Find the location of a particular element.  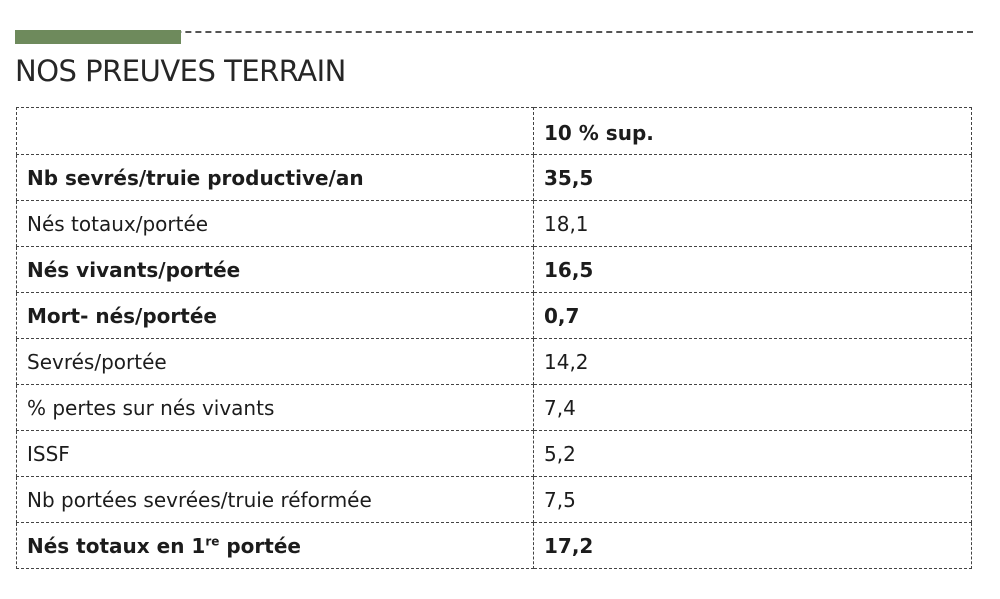

table-row: Nés totaux/portée 18,1 is located at coordinates (494, 223).